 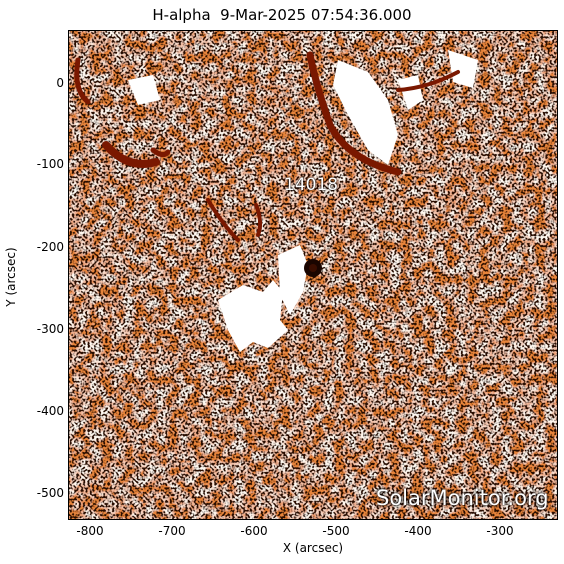 I want to click on y-tick-label: -400, so click(x=50, y=411).